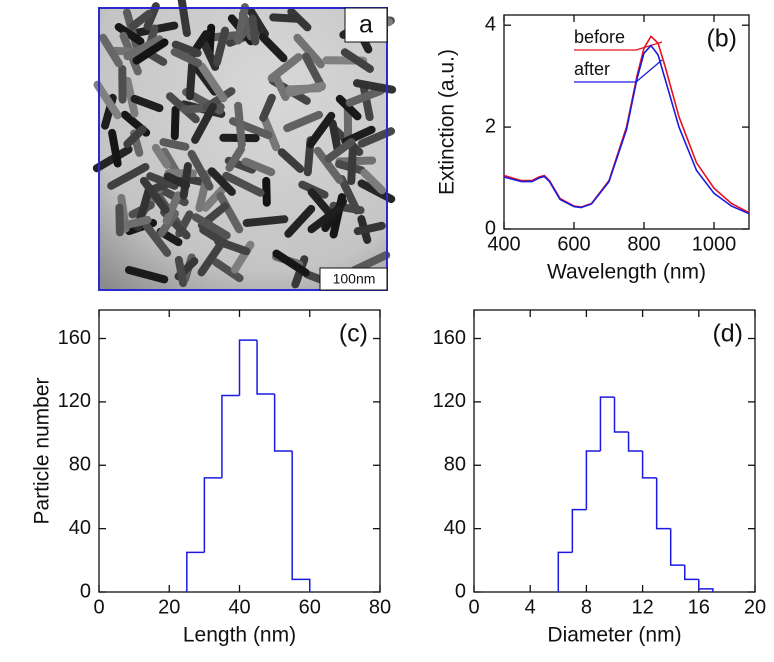 The width and height of the screenshot is (774, 662). What do you see at coordinates (714, 244) in the screenshot?
I see `x-tick-label: 1000` at bounding box center [714, 244].